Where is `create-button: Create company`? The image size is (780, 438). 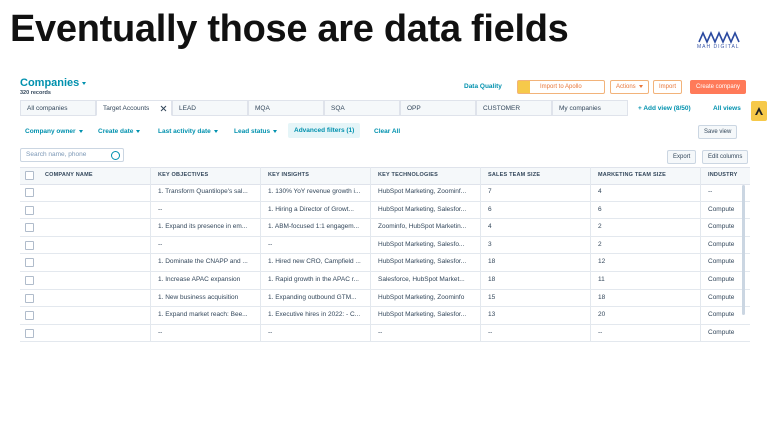
create-button: Create company is located at coordinates (718, 87).